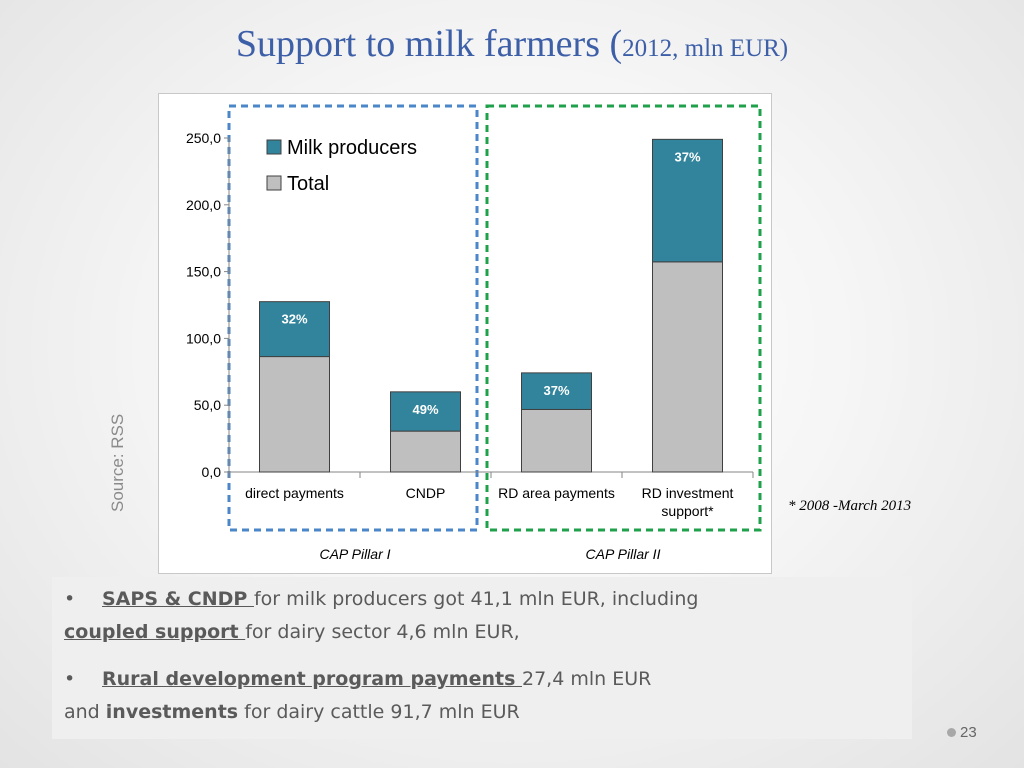  What do you see at coordinates (155, 632) in the screenshot?
I see `coupled-support-term: coupled support` at bounding box center [155, 632].